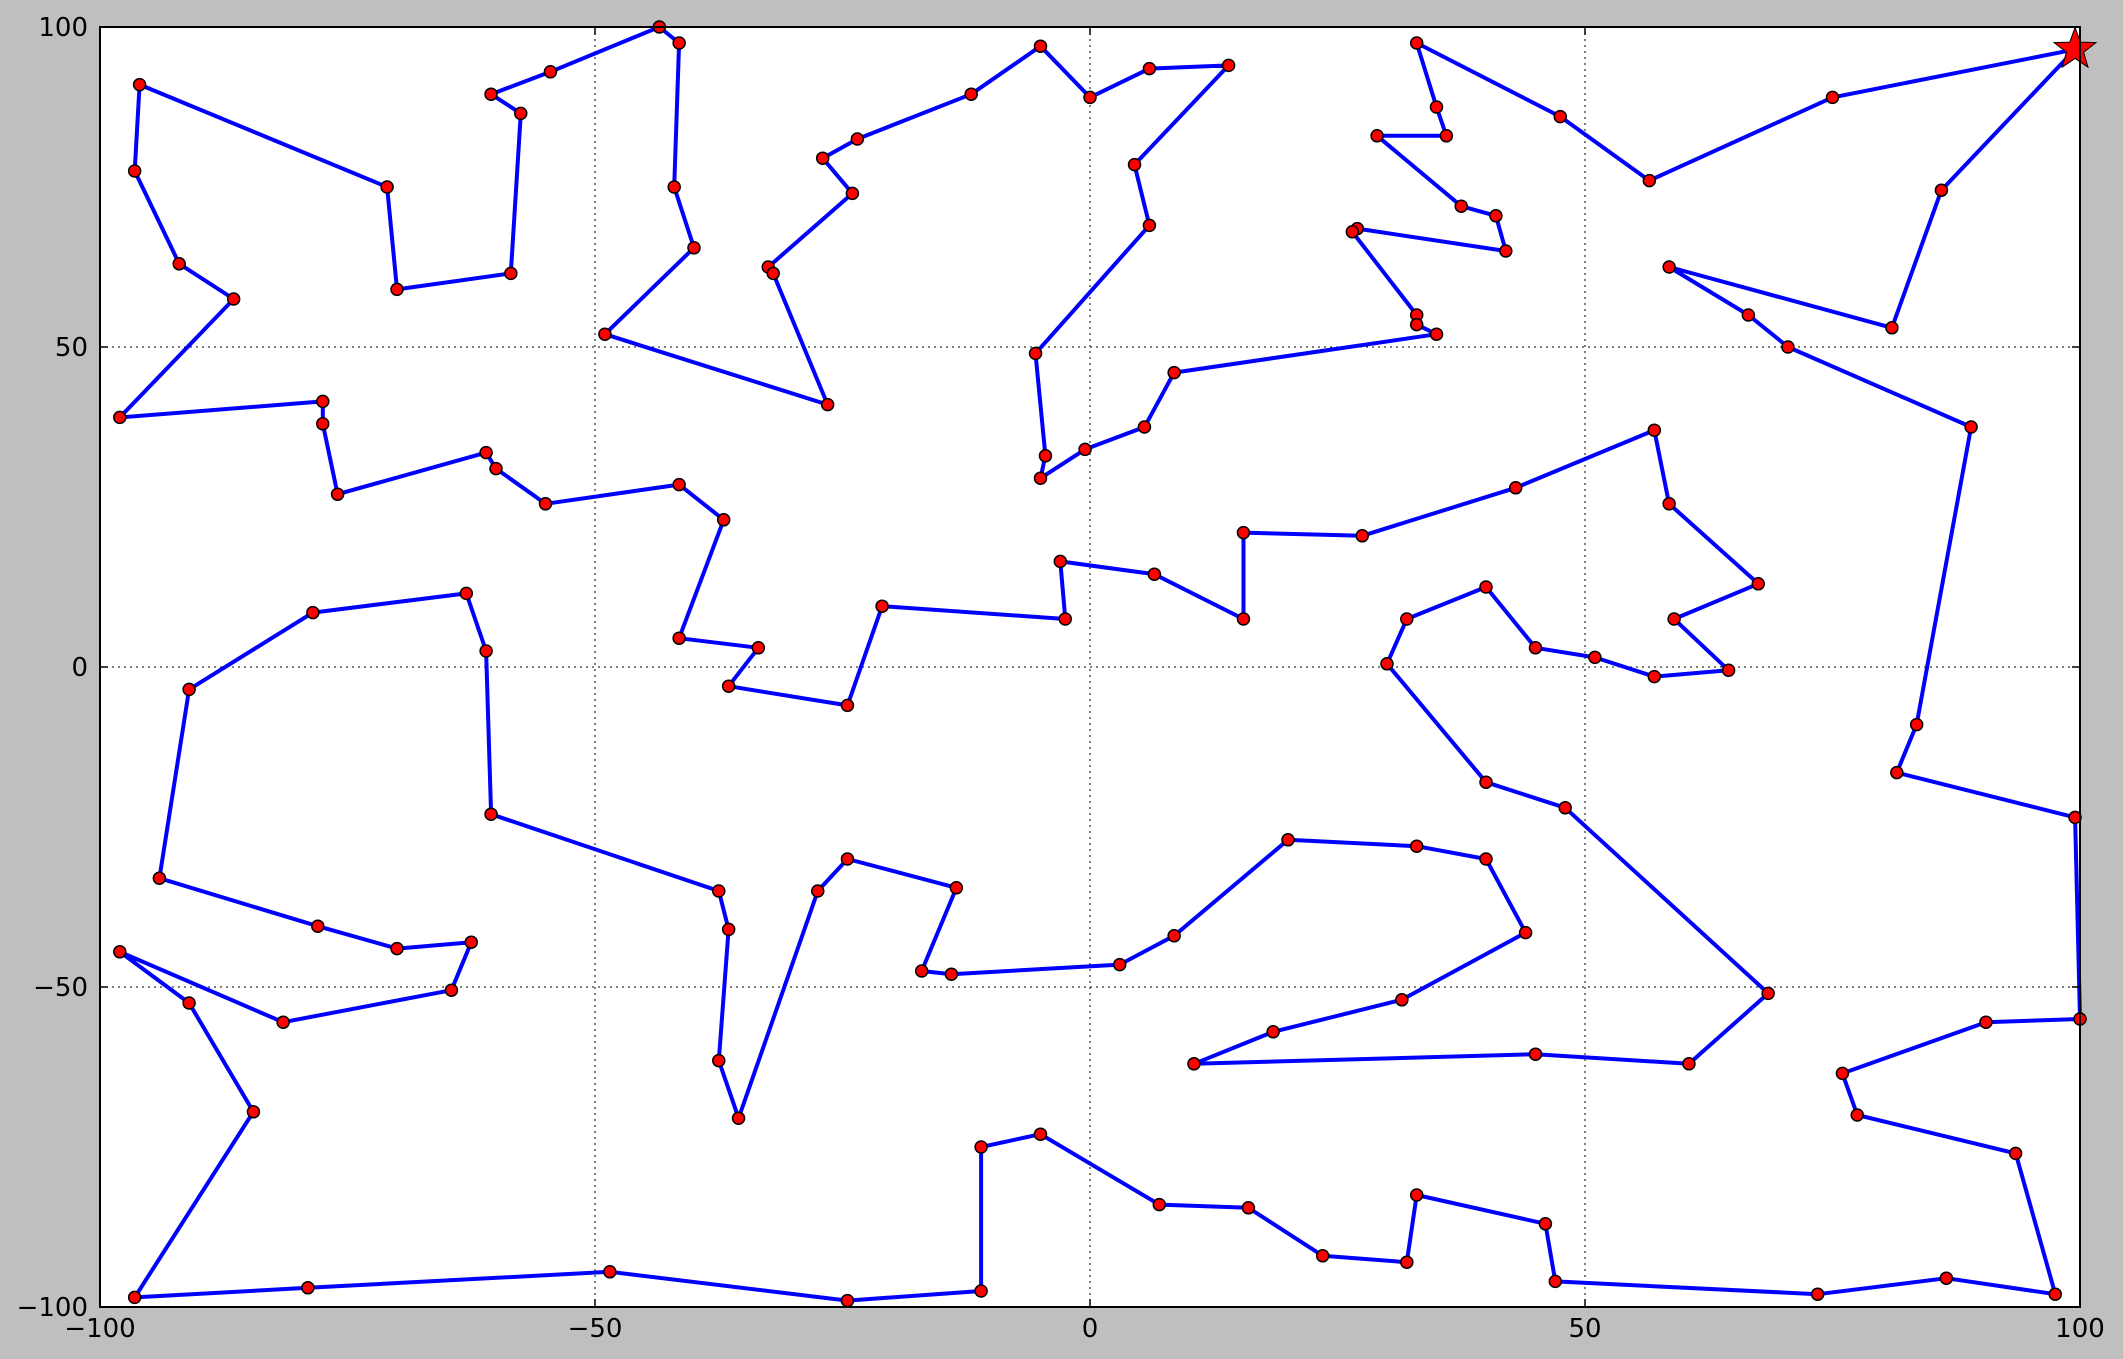 Image resolution: width=2123 pixels, height=1359 pixels. What do you see at coordinates (1090, 1329) in the screenshot?
I see `x-tick-label: 0` at bounding box center [1090, 1329].